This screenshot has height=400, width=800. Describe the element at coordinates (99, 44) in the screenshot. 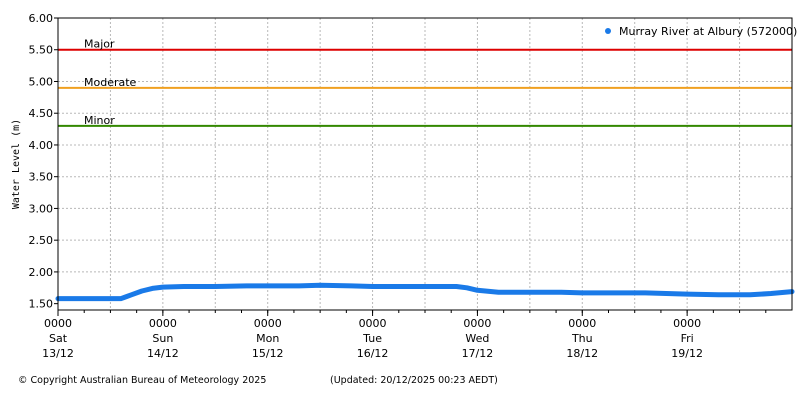

I see `threshold-label-major: Major` at that location.